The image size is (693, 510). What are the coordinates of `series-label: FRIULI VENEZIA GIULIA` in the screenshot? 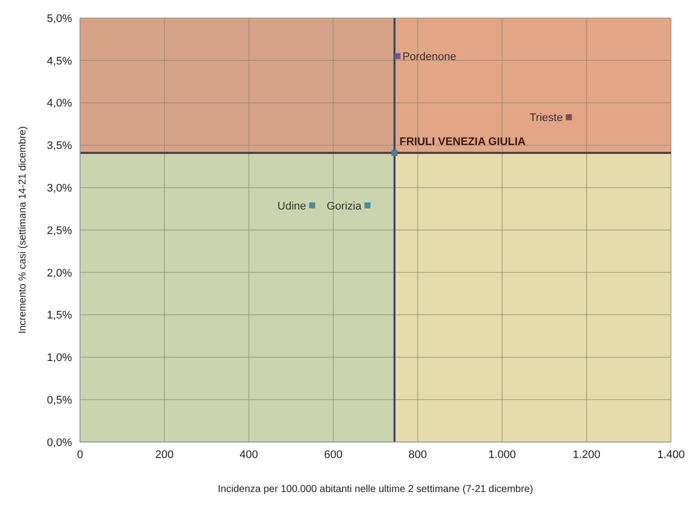 It's located at (462, 142).